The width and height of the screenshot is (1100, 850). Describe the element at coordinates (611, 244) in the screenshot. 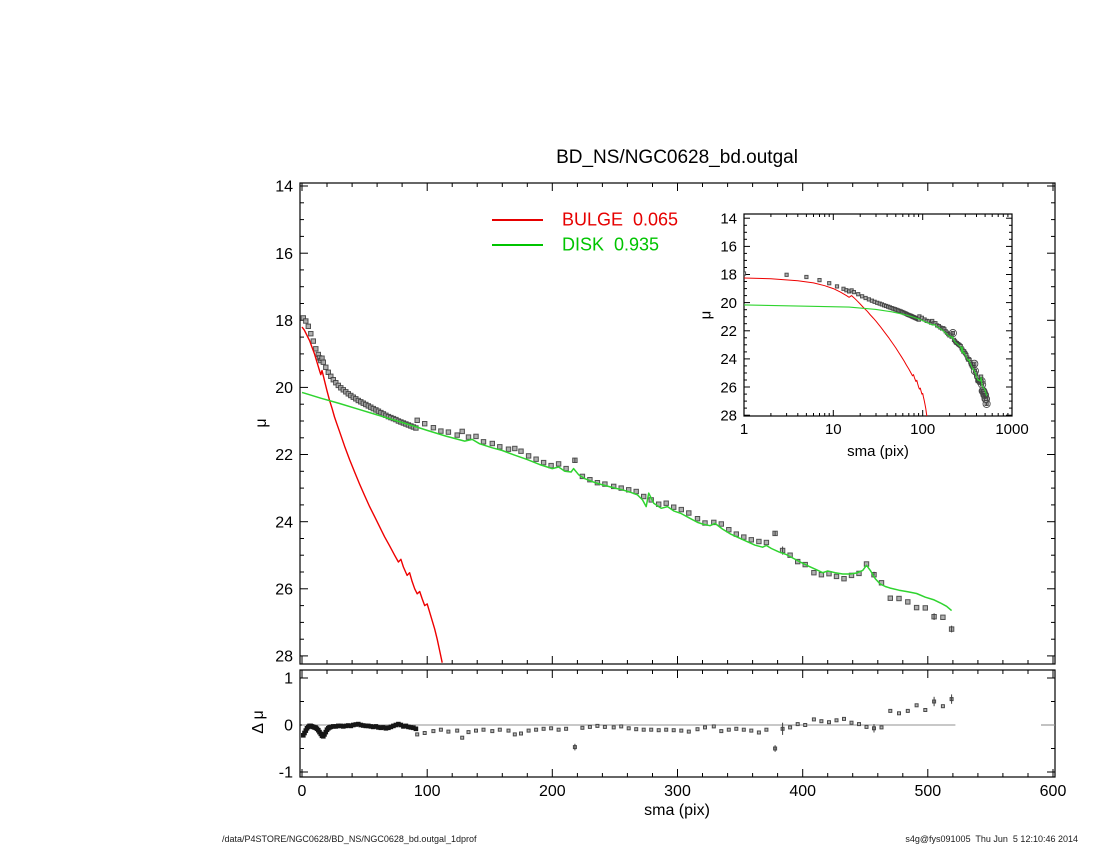

I see `disk-legend-label: DISK 0.935` at that location.